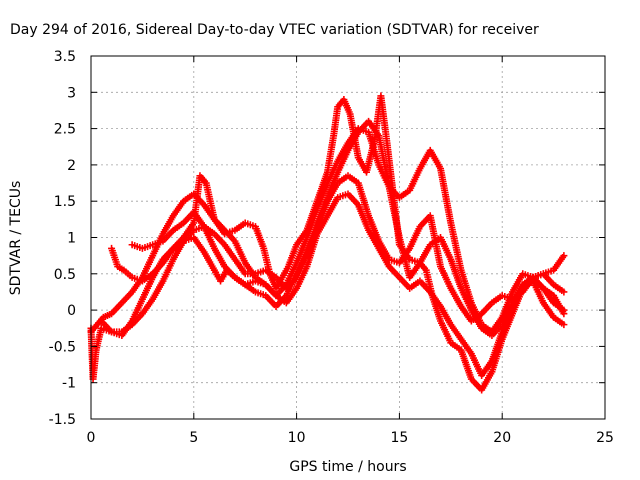 This screenshot has width=640, height=480. What do you see at coordinates (62, 238) in the screenshot?
I see `y-tick-labels: -1.5 -1 -0.5 0 0.5 1 1.5 2 2.5 3 3.5` at bounding box center [62, 238].